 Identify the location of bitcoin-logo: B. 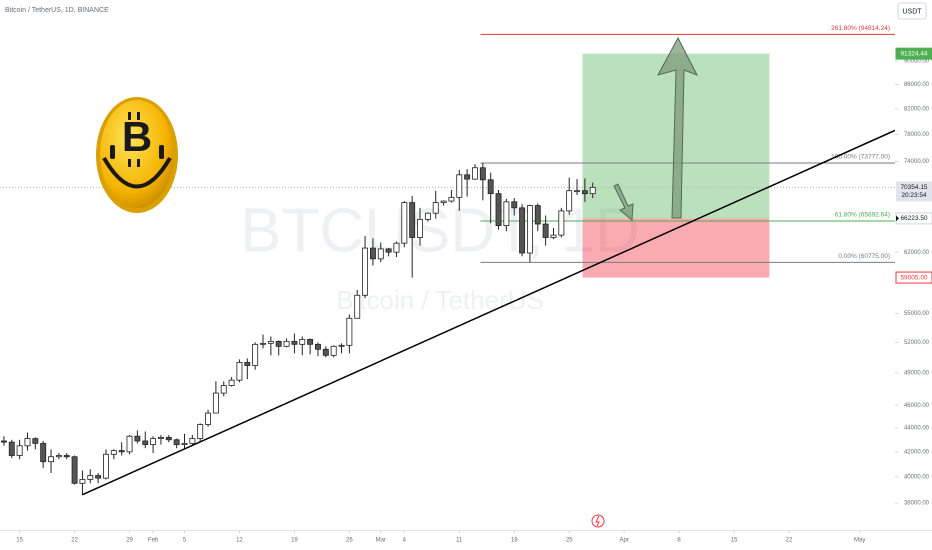
(137, 155).